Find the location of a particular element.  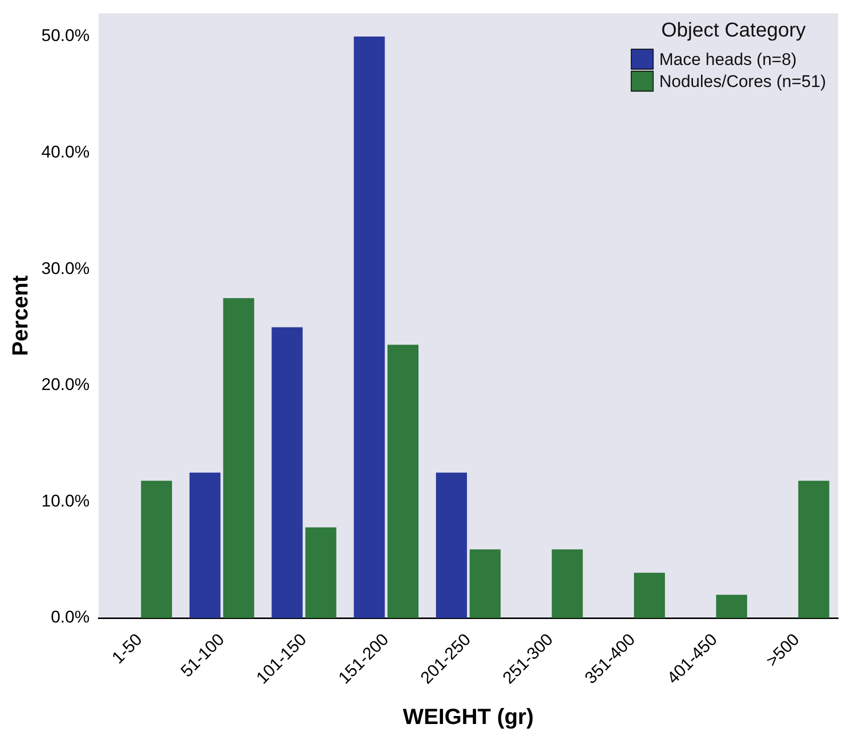

y-tick-label: 50.0% is located at coordinates (65, 36).